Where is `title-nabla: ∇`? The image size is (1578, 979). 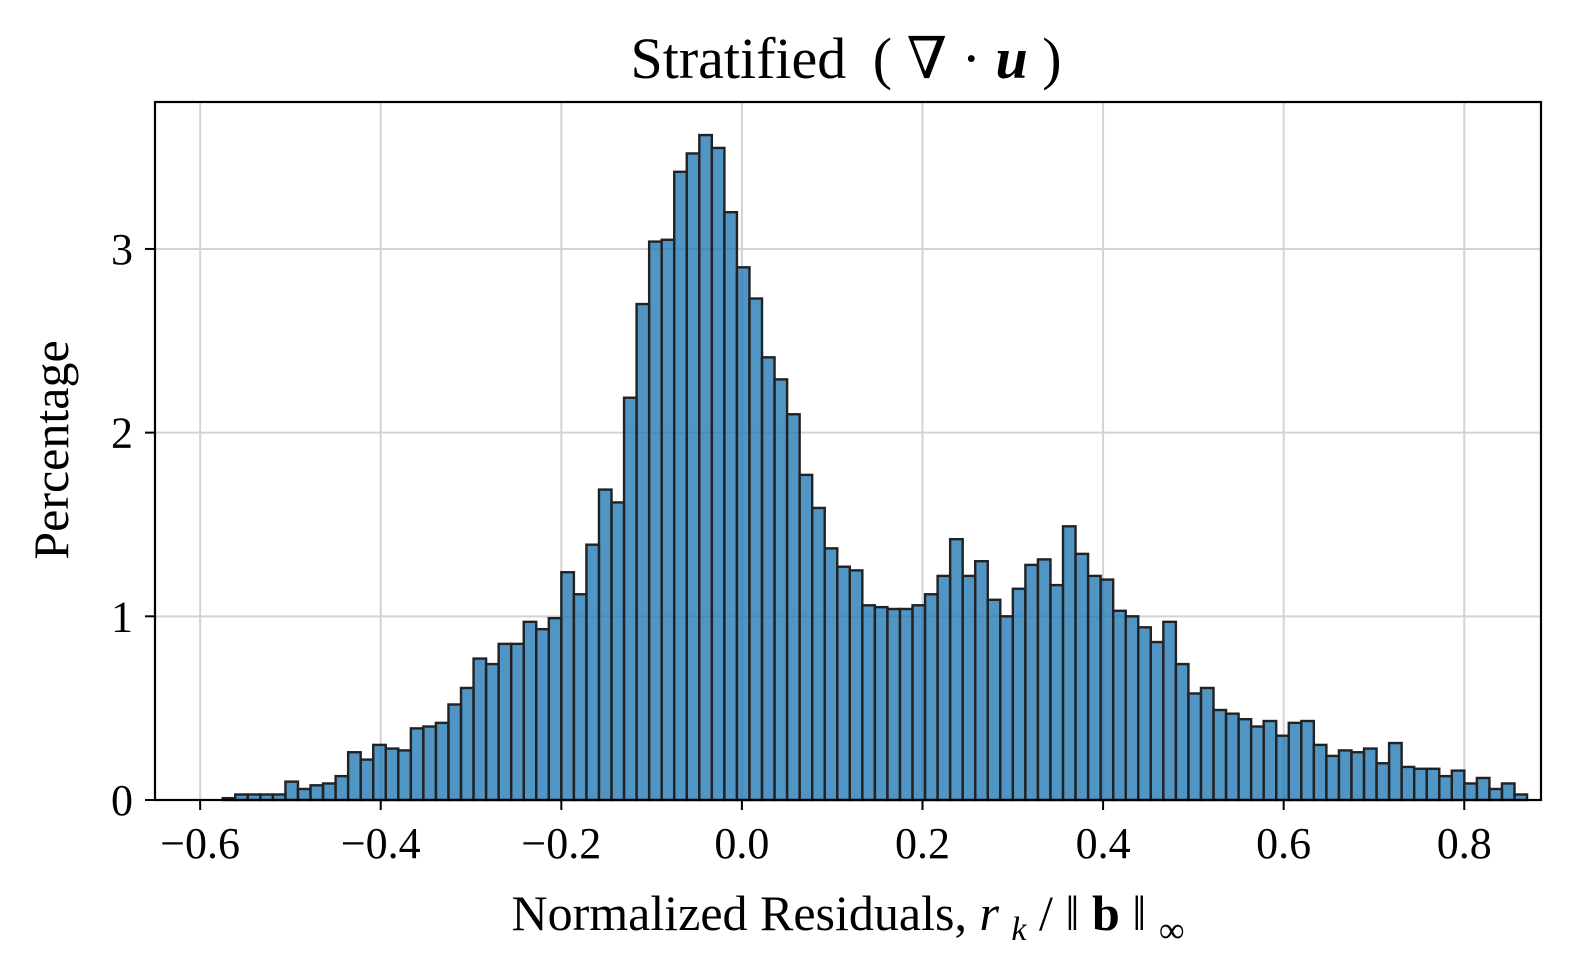 title-nabla: ∇ is located at coordinates (927, 58).